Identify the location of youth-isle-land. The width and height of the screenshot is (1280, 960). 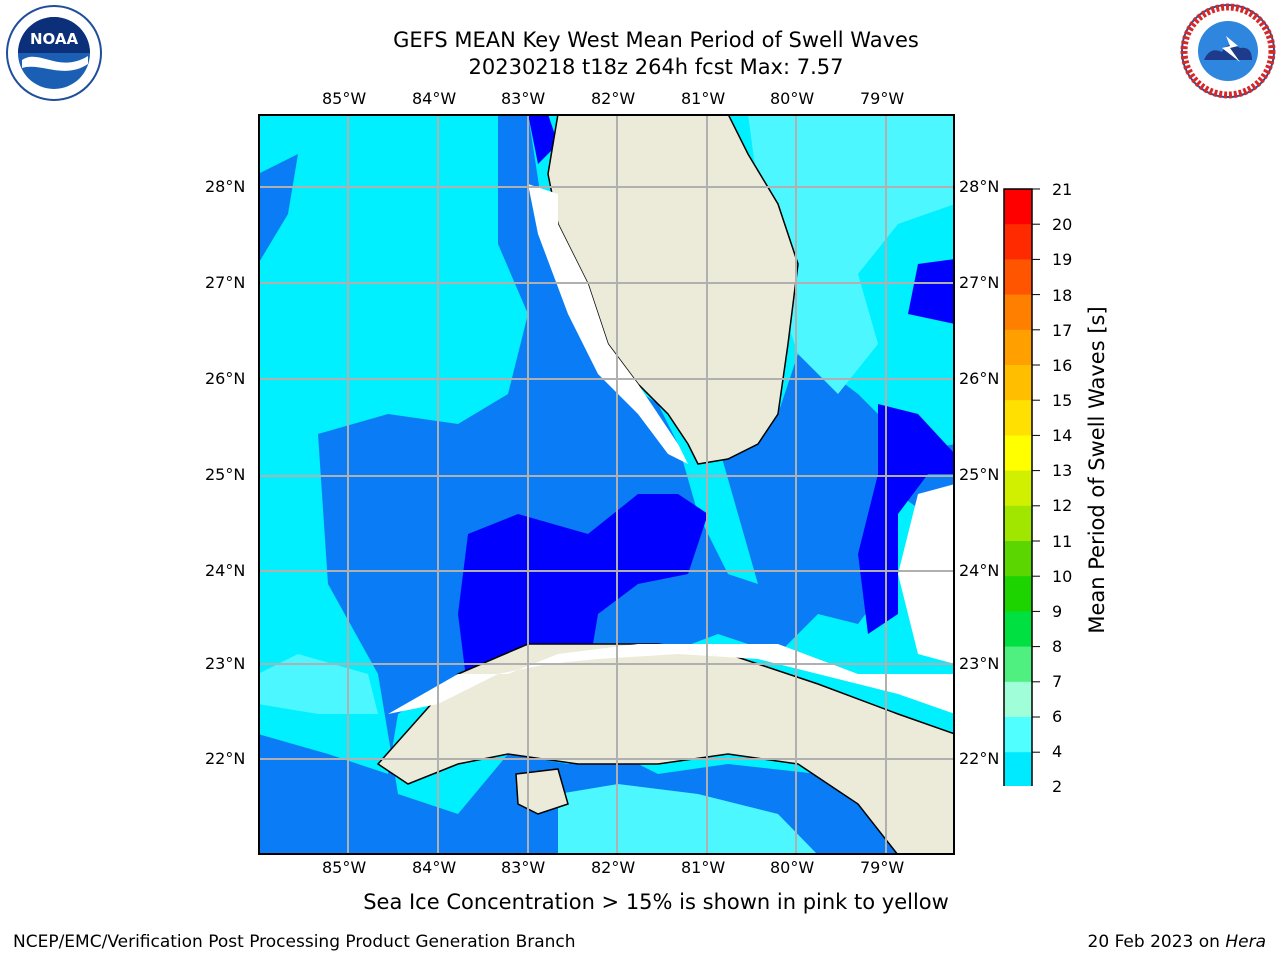
(542, 791).